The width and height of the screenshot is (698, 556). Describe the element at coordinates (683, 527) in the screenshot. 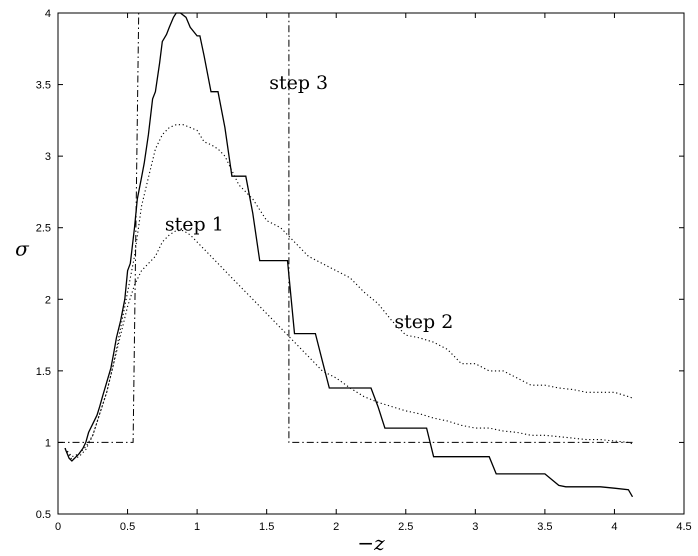

I see `x-tick-label: 4.5` at that location.